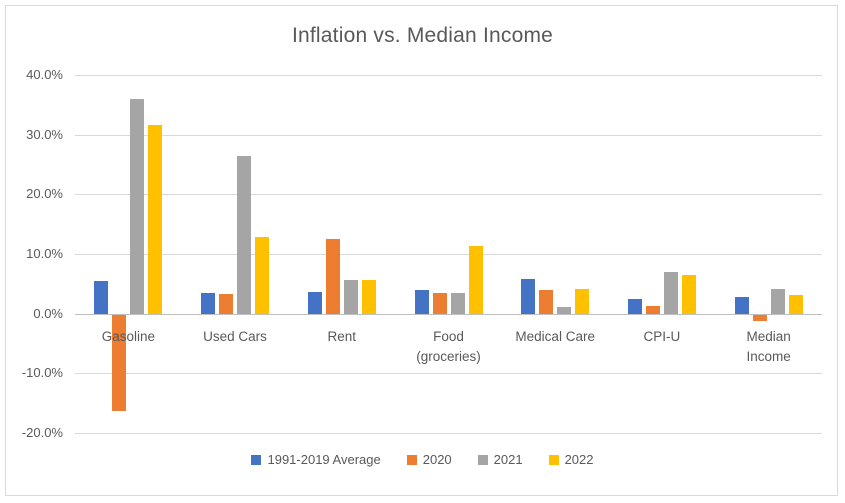  Describe the element at coordinates (528, 296) in the screenshot. I see `bar-1991-2019-average-medical-care` at that location.